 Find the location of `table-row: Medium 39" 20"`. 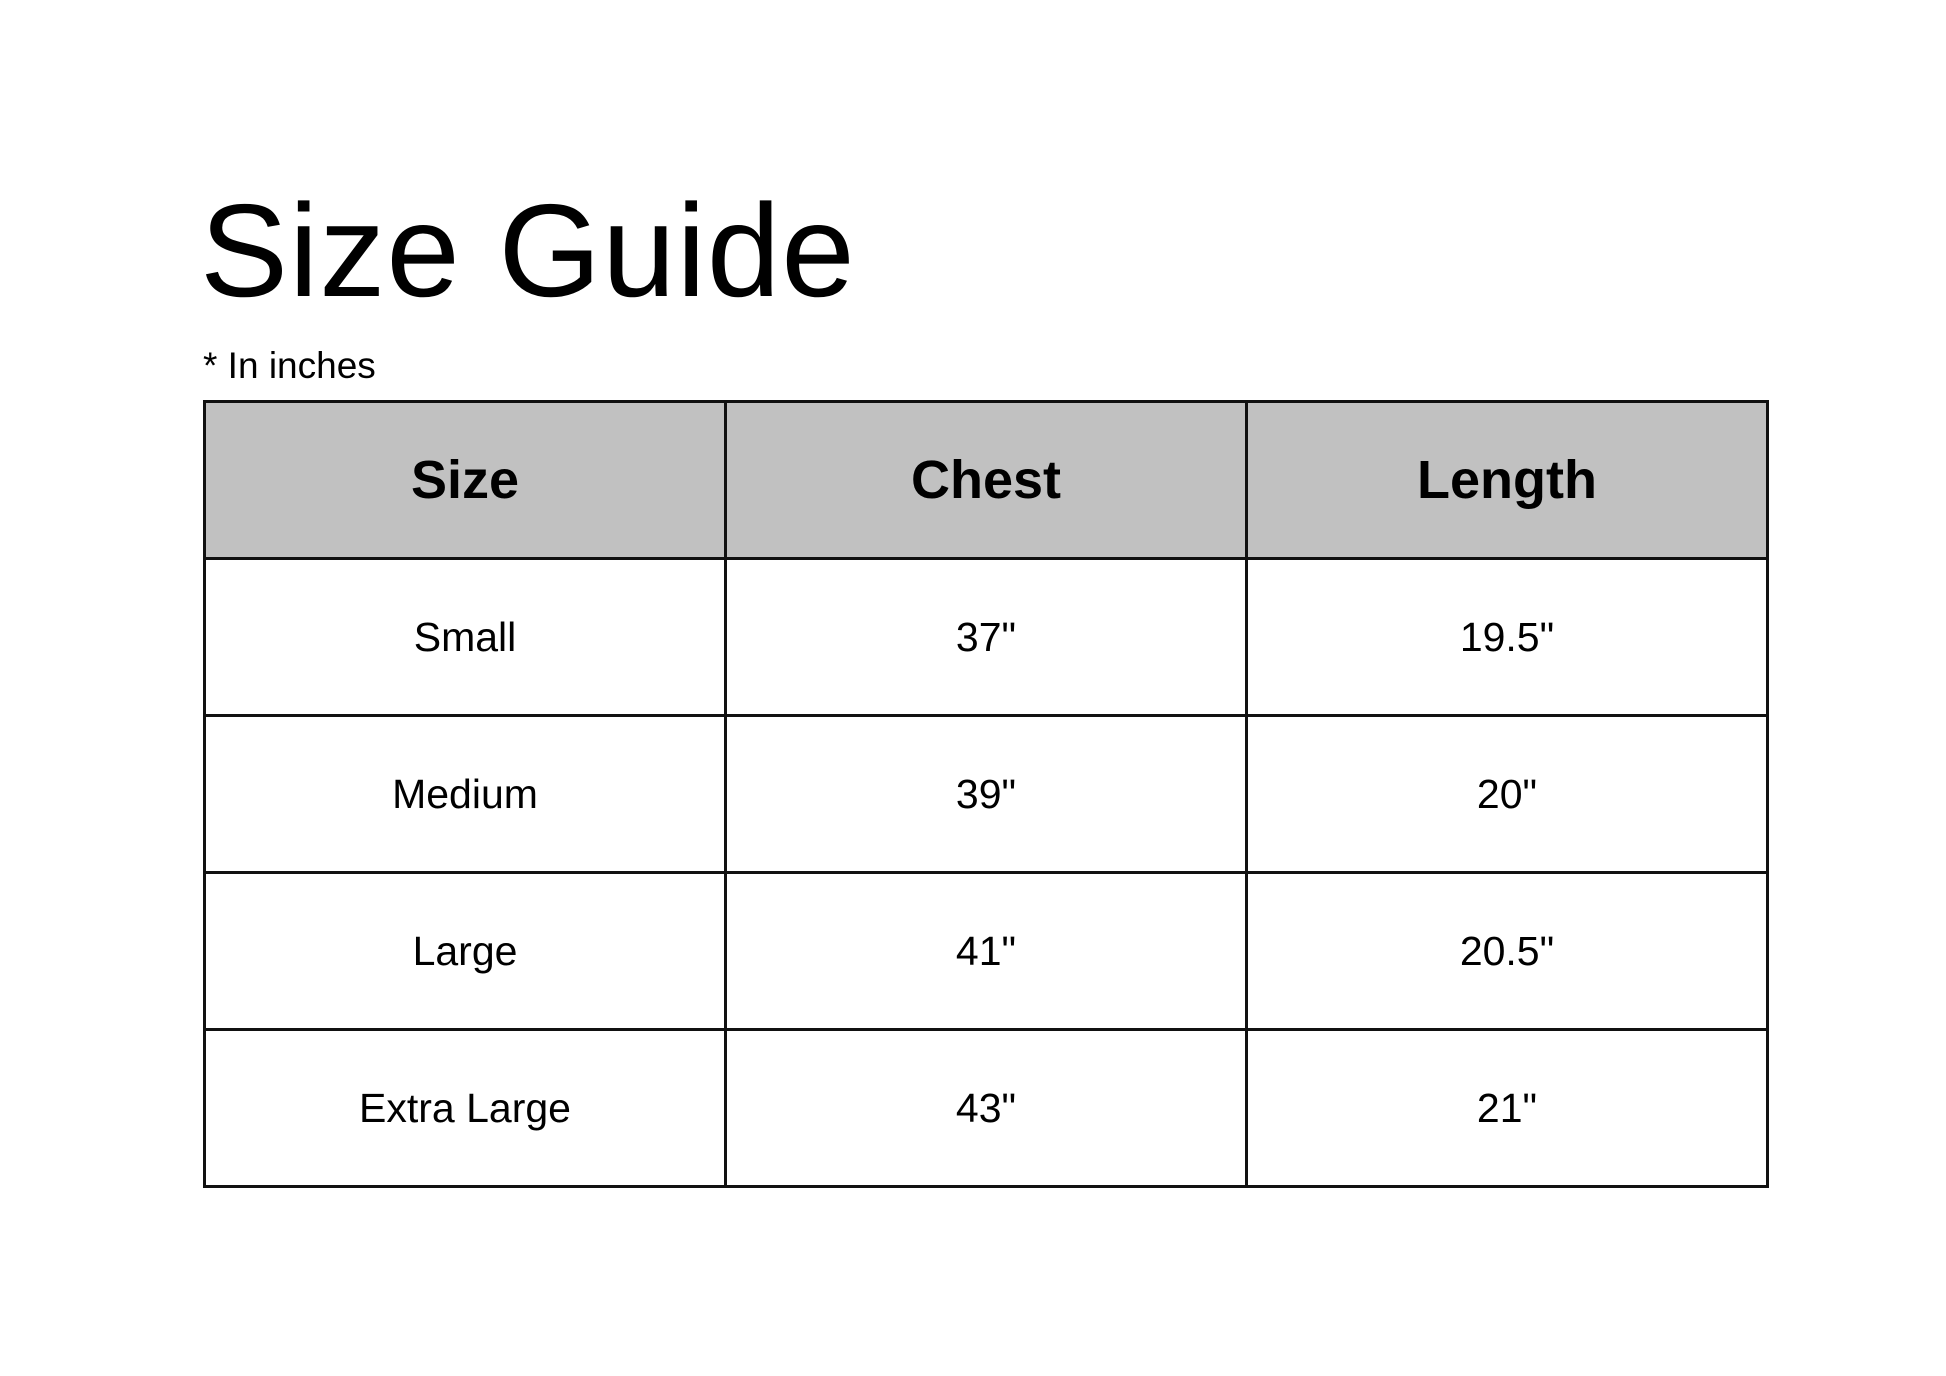

table-row: Medium 39" 20" is located at coordinates (986, 794).